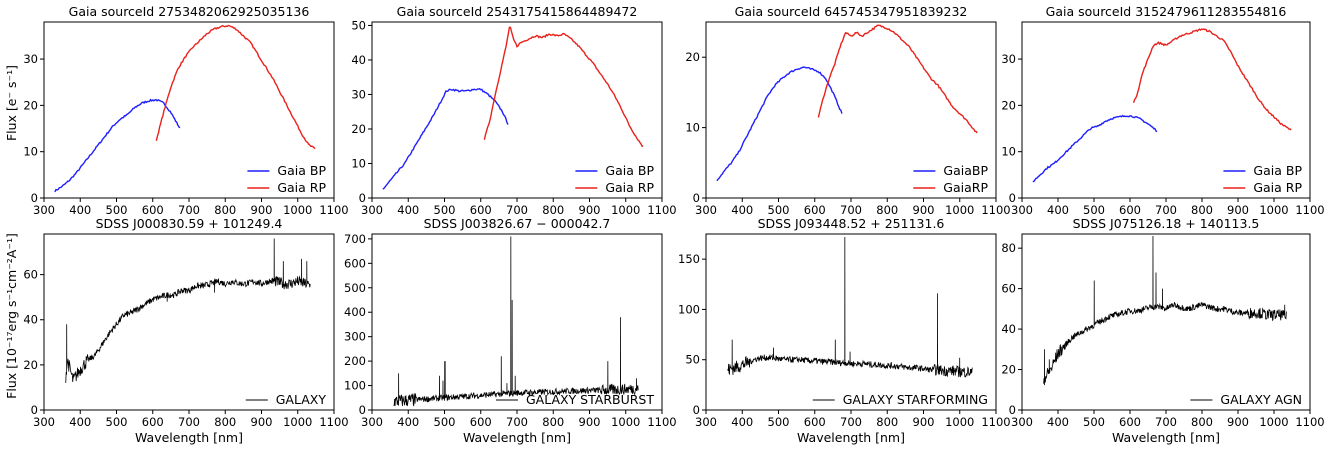  What do you see at coordinates (355, 288) in the screenshot?
I see `y-tick-label: 500` at bounding box center [355, 288].